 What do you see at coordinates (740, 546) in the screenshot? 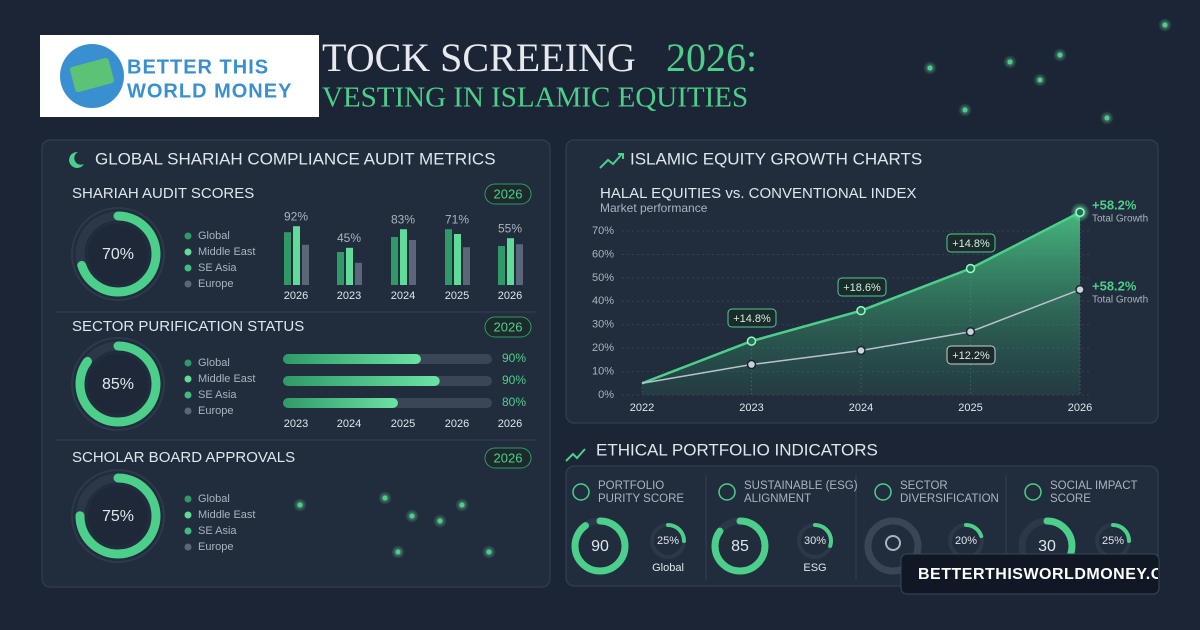
I see `score-value: 85` at bounding box center [740, 546].